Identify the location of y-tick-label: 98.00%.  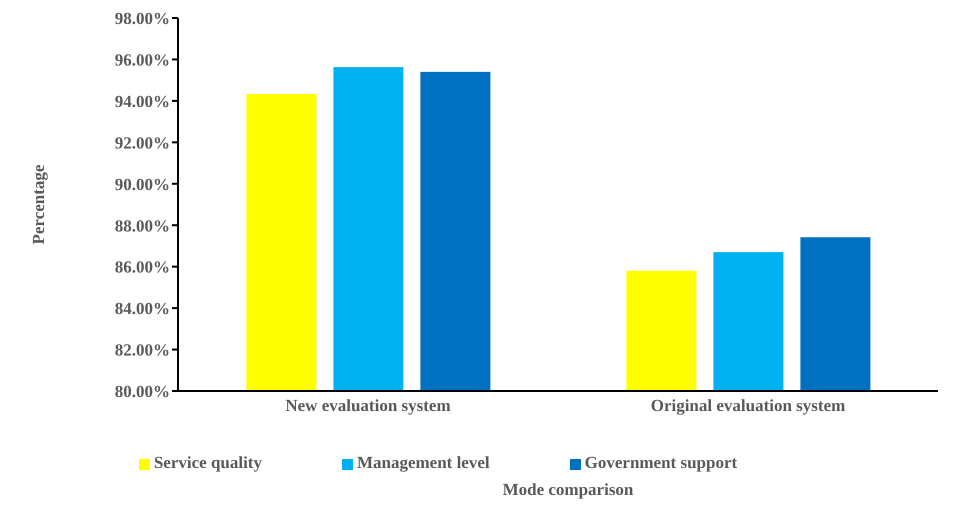
(142, 18).